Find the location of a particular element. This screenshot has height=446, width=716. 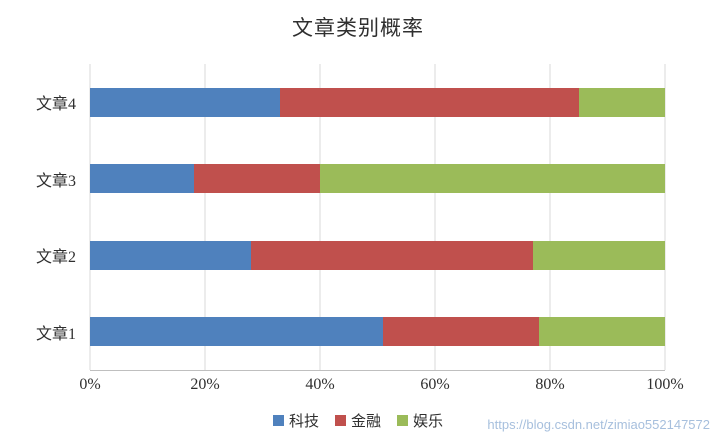

x-tick-label: 60% is located at coordinates (435, 384).